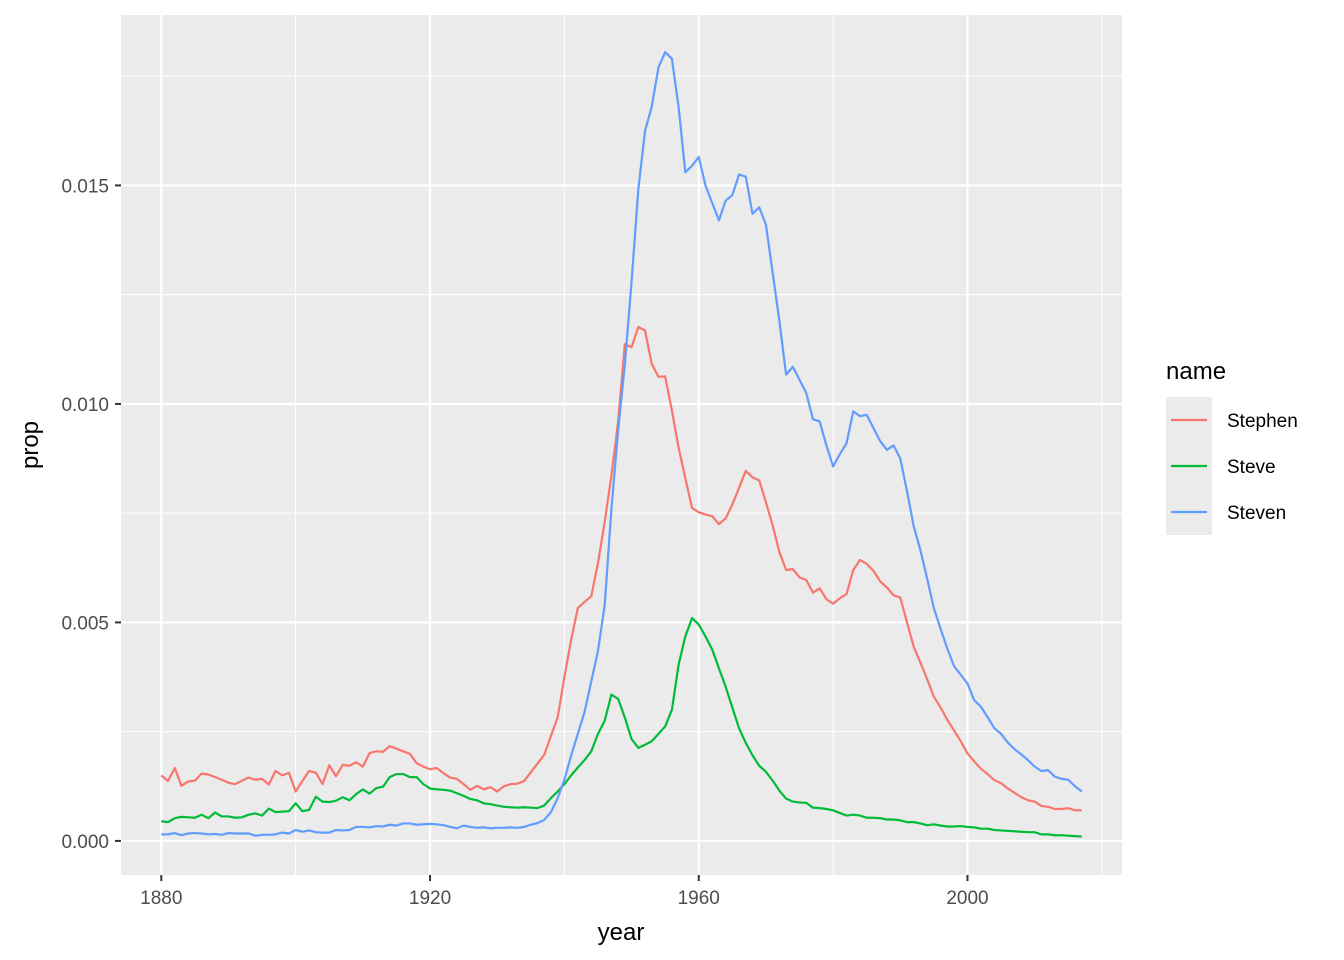  I want to click on legend-label-steve: Steve, so click(1251, 467).